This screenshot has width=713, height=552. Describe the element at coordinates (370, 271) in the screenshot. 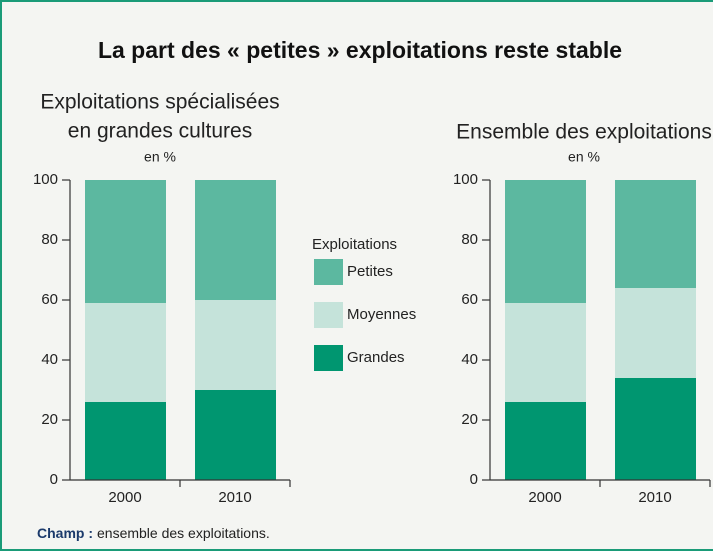

I see `legend-label: Petites` at that location.